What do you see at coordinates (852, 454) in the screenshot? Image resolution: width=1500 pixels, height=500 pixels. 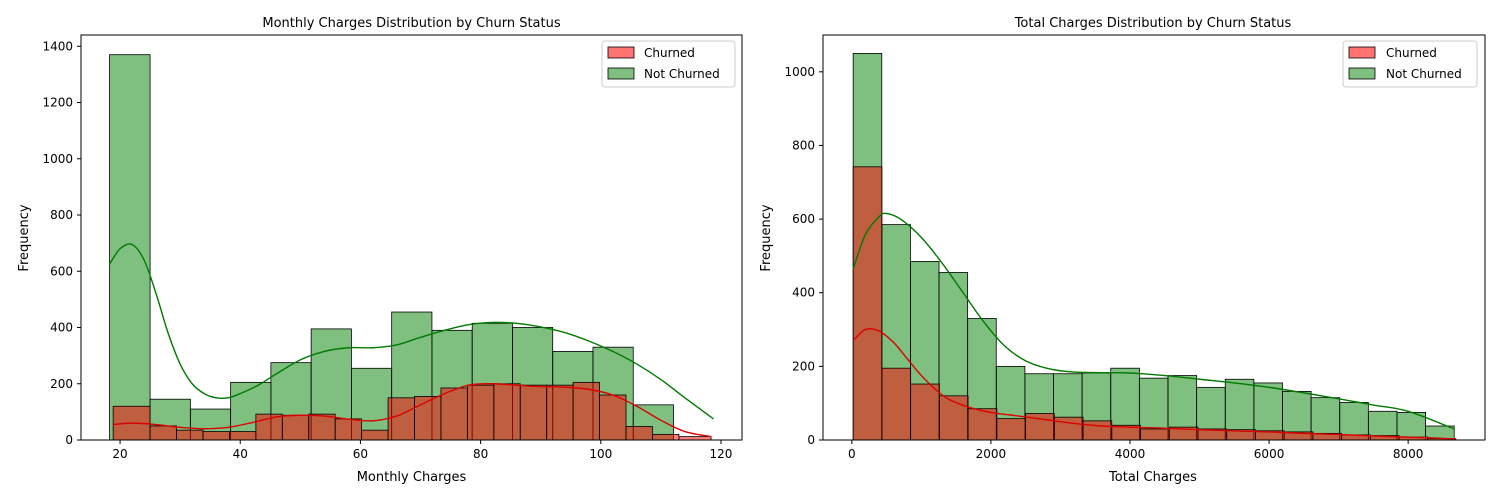 I see `x-tick-label: 0` at bounding box center [852, 454].